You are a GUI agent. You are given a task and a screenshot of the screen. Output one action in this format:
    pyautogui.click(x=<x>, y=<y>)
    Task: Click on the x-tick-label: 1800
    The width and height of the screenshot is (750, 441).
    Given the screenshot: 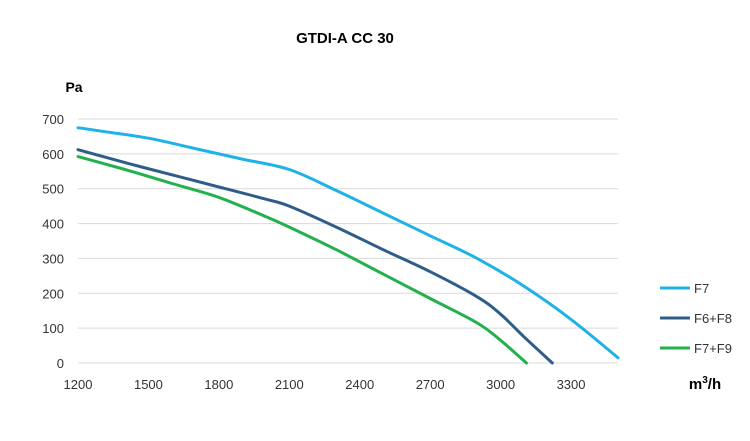 What is the action you would take?
    pyautogui.click(x=218, y=384)
    